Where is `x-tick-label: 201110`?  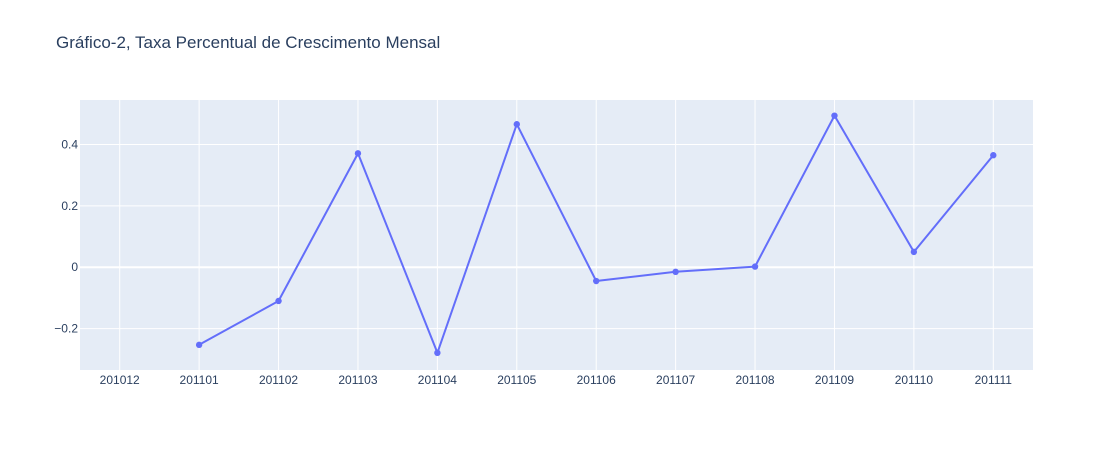 x-tick-label: 201110 is located at coordinates (914, 380).